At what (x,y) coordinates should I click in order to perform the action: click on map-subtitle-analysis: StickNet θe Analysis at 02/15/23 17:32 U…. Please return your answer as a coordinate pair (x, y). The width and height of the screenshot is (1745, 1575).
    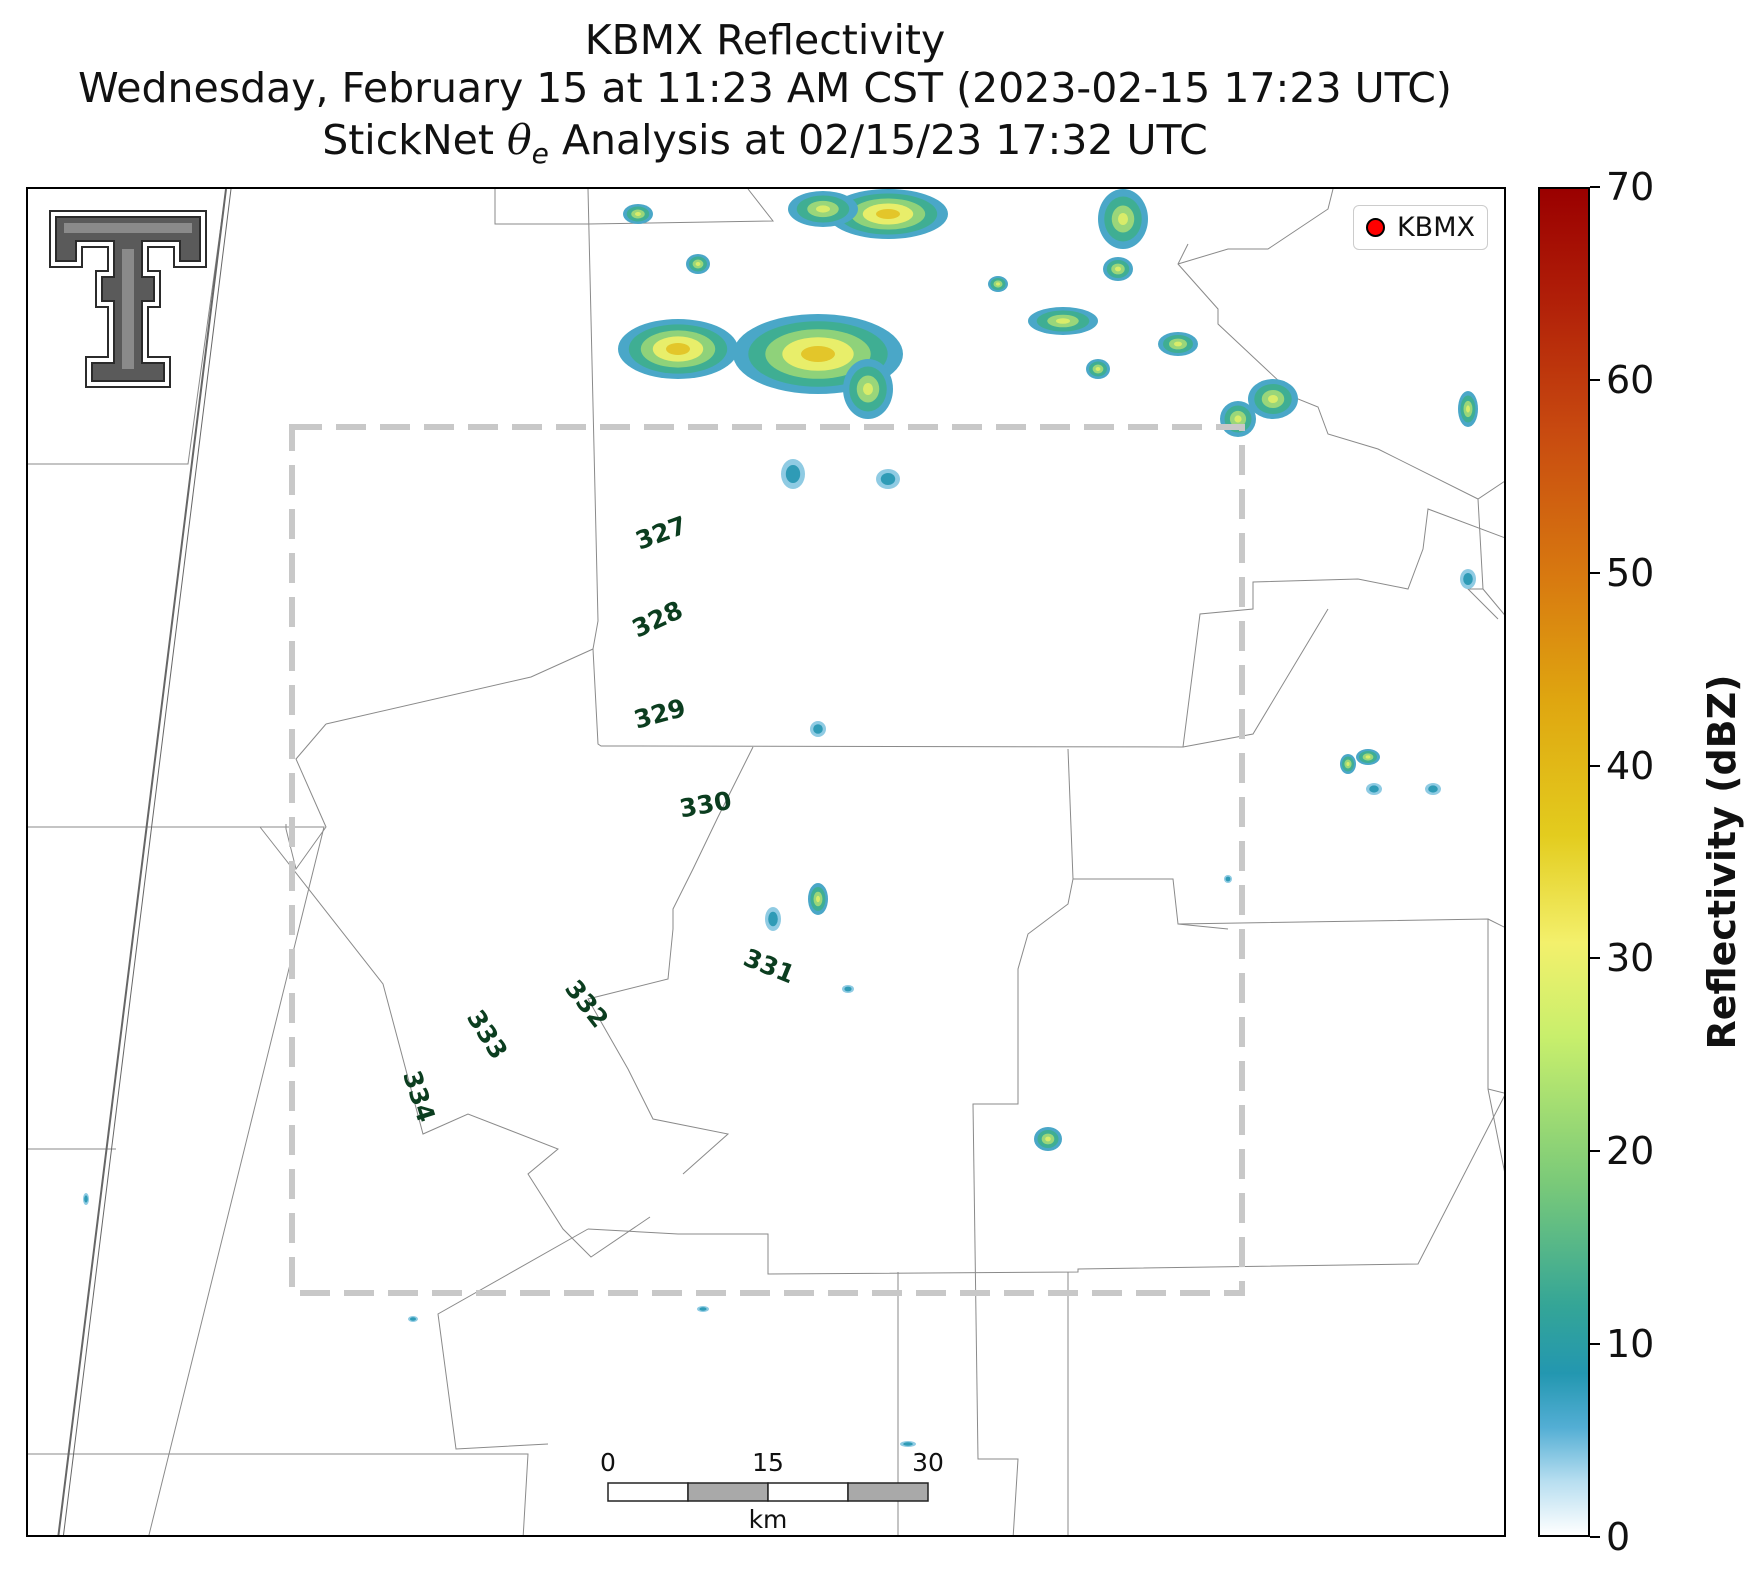
    Looking at the image, I should click on (765, 147).